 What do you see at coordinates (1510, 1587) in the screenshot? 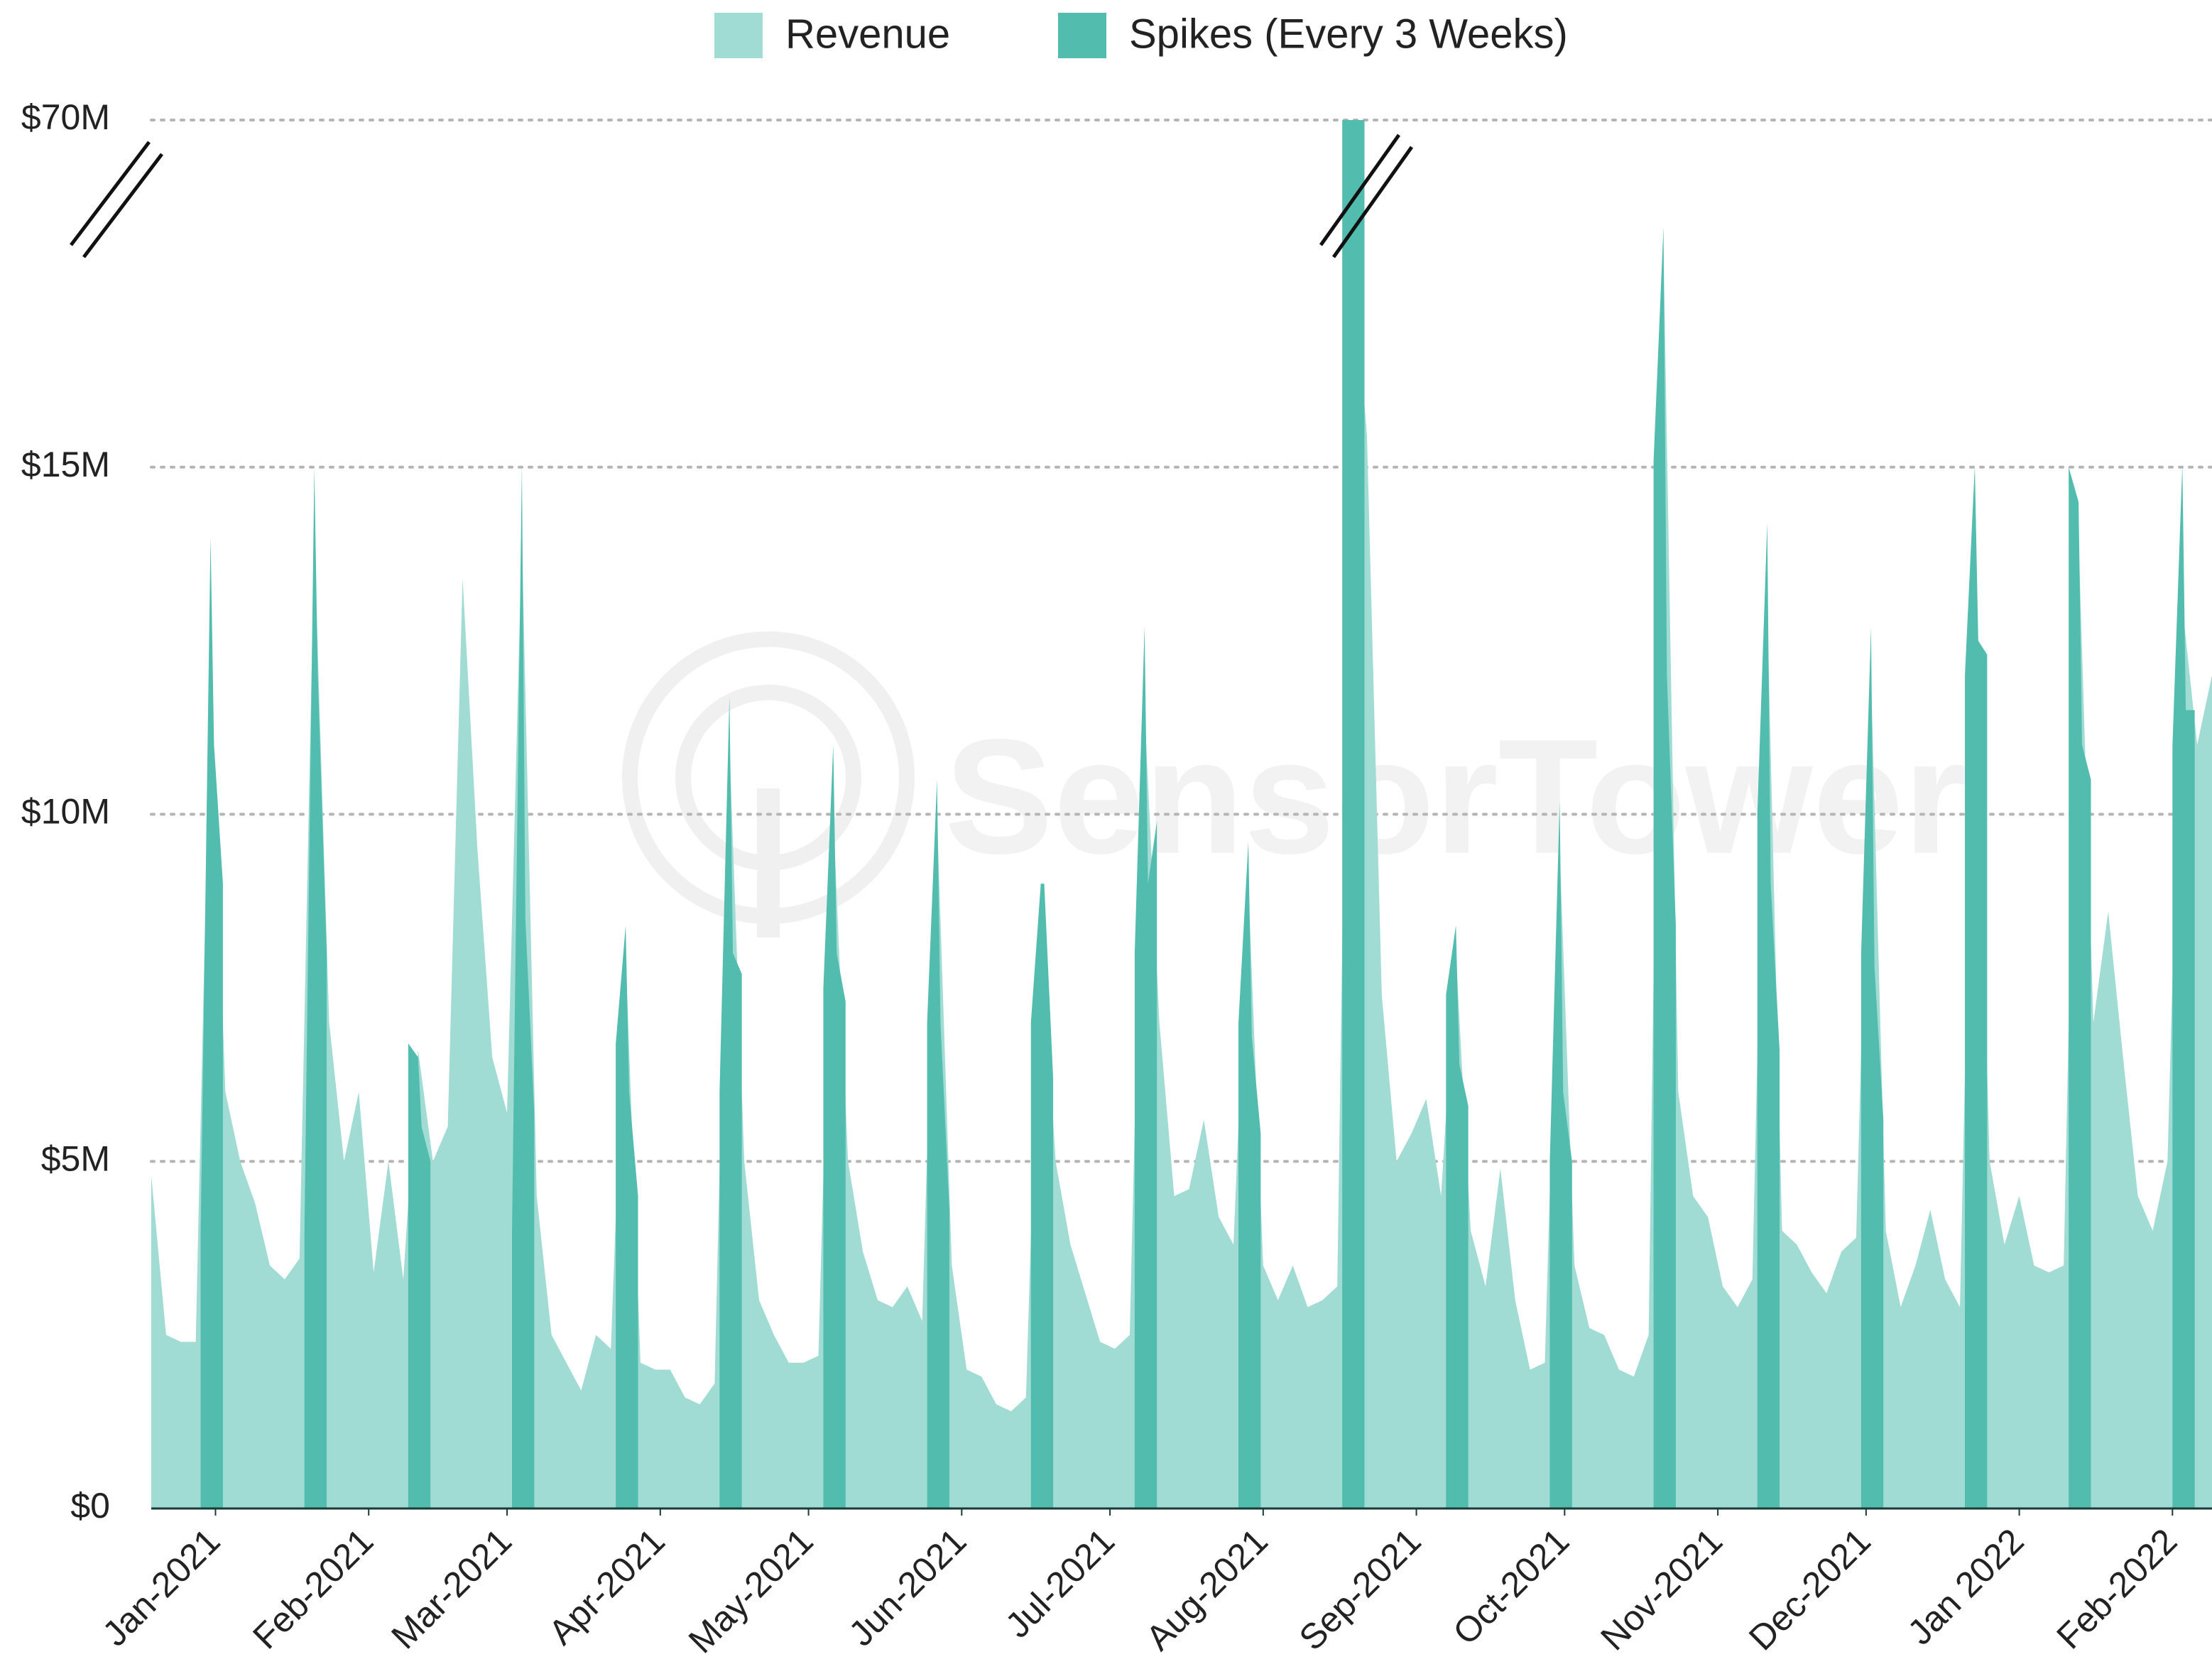
I see `x-tick-label: Oct-2021` at bounding box center [1510, 1587].